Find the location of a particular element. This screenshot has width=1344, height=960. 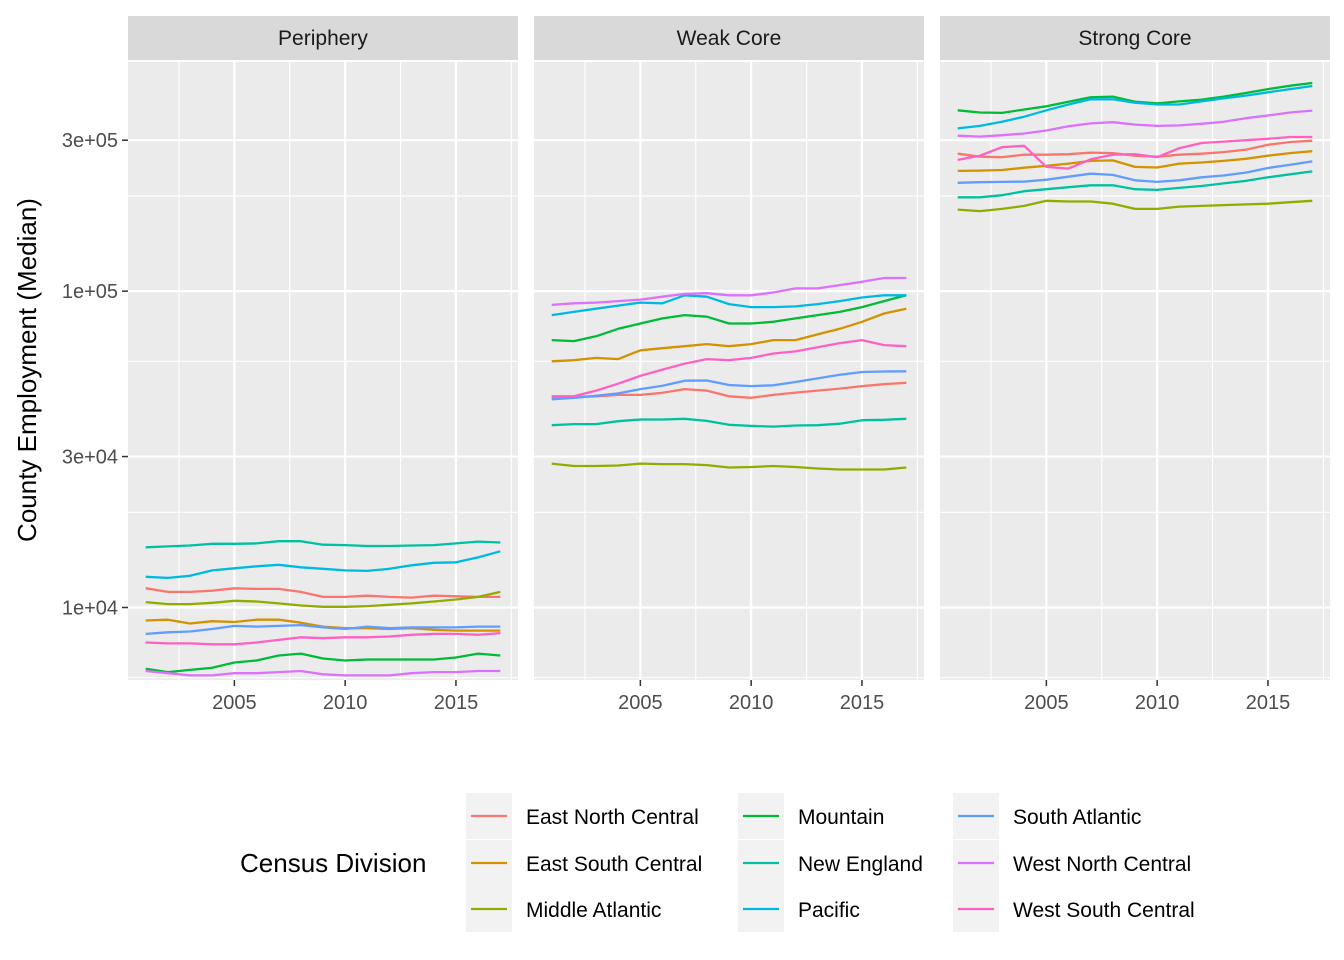

y-tick-label: 1e+04 is located at coordinates (90, 609).